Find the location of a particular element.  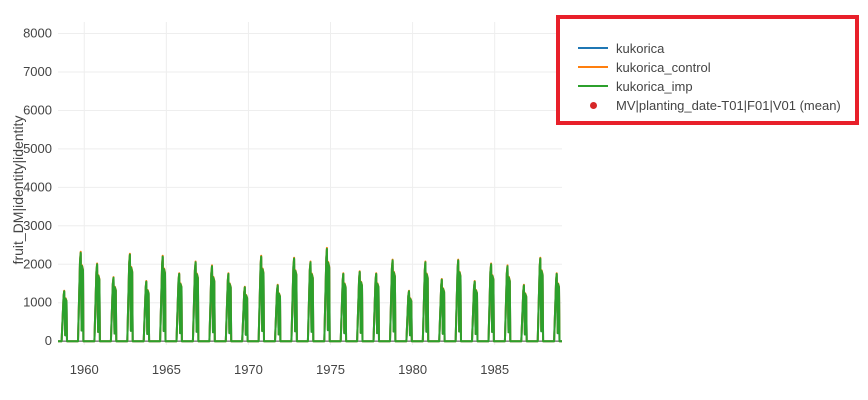

x-tick-label: 1980 is located at coordinates (412, 369).